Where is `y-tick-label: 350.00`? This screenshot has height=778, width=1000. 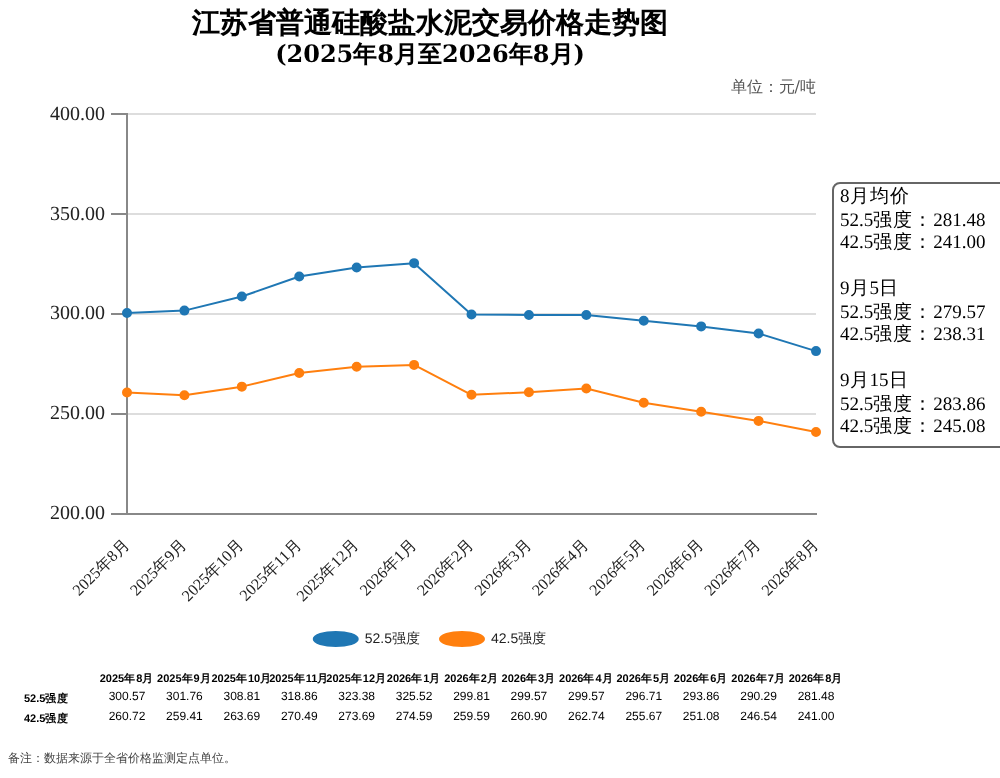 y-tick-label: 350.00 is located at coordinates (77, 214).